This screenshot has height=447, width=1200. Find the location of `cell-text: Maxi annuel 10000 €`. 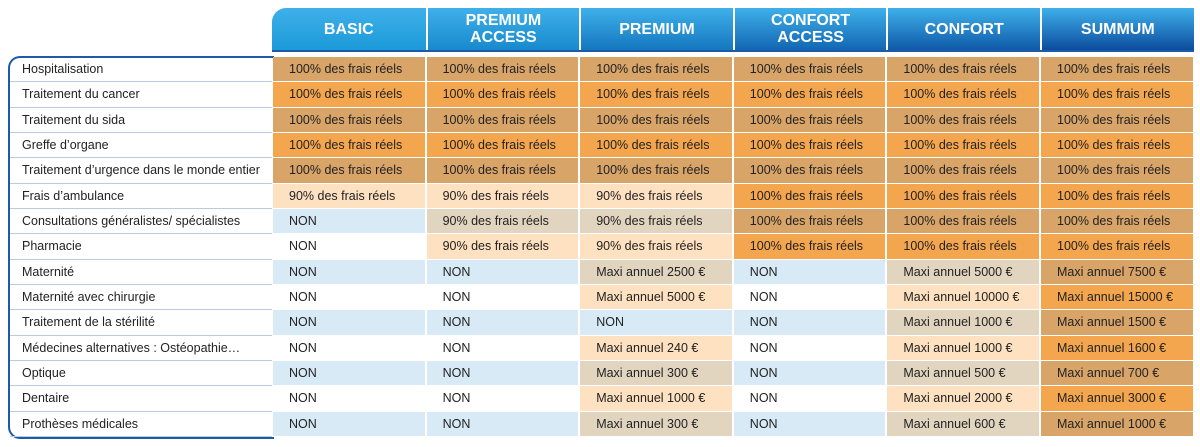

cell-text: Maxi annuel 10000 € is located at coordinates (961, 297).